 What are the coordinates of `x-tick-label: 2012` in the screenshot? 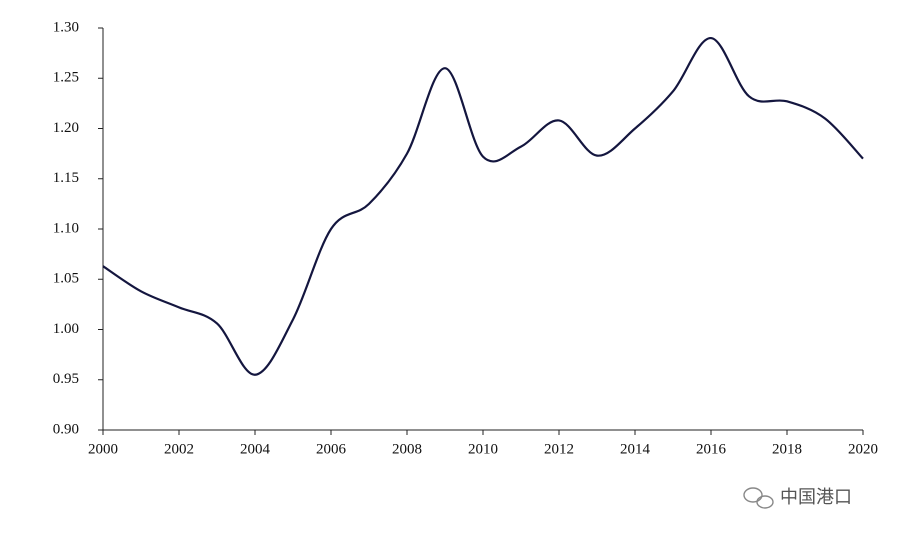 It's located at (559, 449).